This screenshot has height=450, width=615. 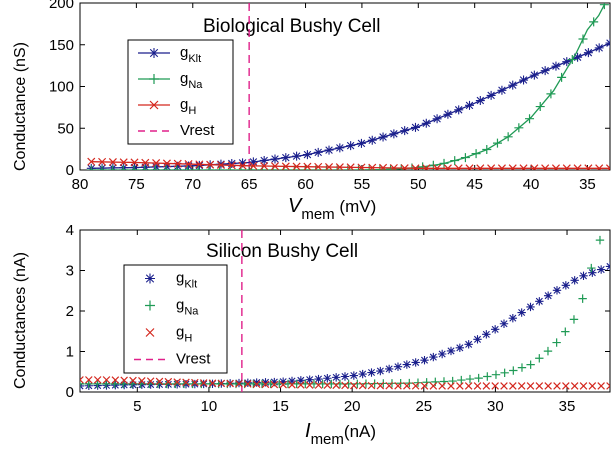 What do you see at coordinates (61, 6) in the screenshot?
I see `y-tick-label: 200` at bounding box center [61, 6].